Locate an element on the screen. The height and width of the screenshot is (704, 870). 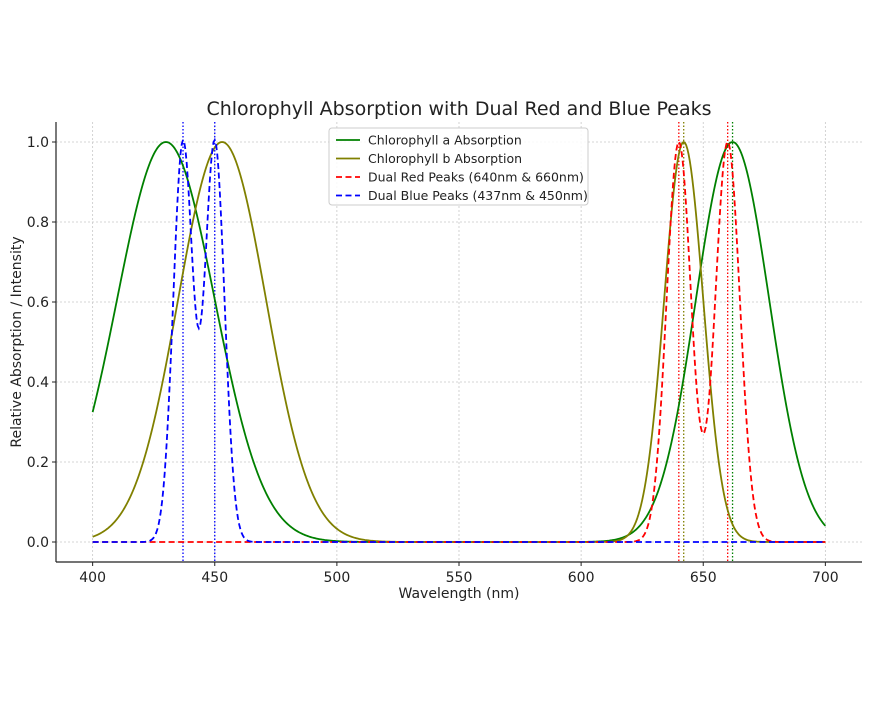
x-axis-label: Wavelength (nm) is located at coordinates (459, 594).